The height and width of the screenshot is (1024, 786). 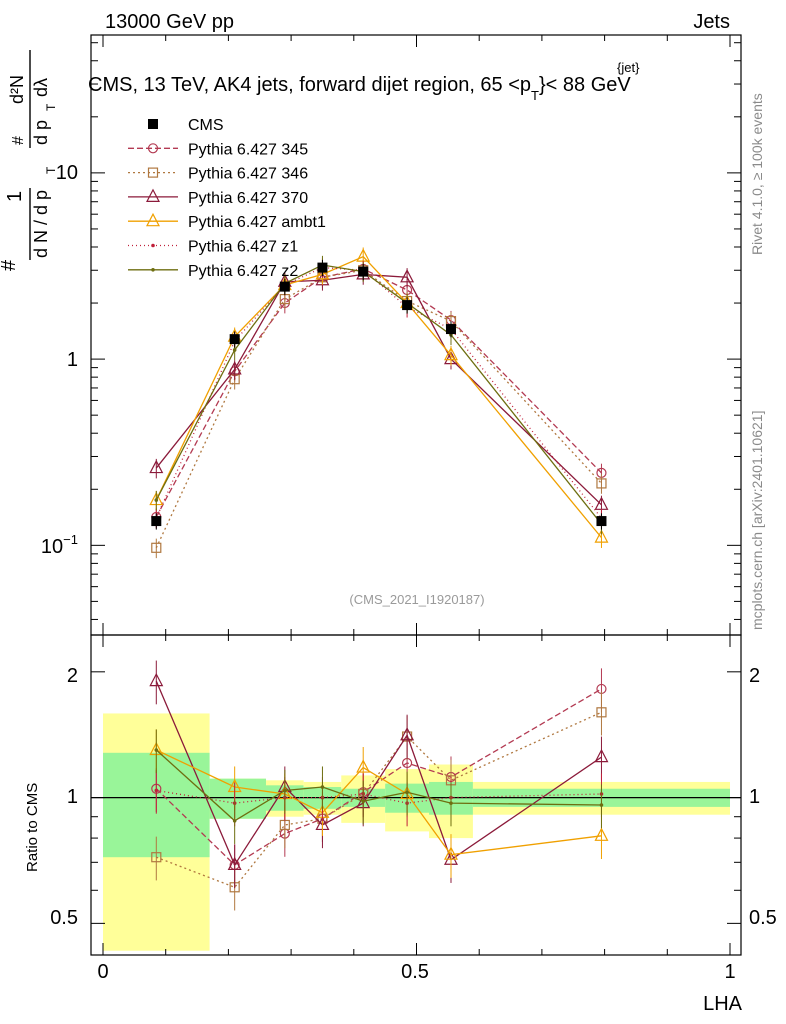 I want to click on ratio-ytick-label-right-1: 1, so click(x=754, y=797).